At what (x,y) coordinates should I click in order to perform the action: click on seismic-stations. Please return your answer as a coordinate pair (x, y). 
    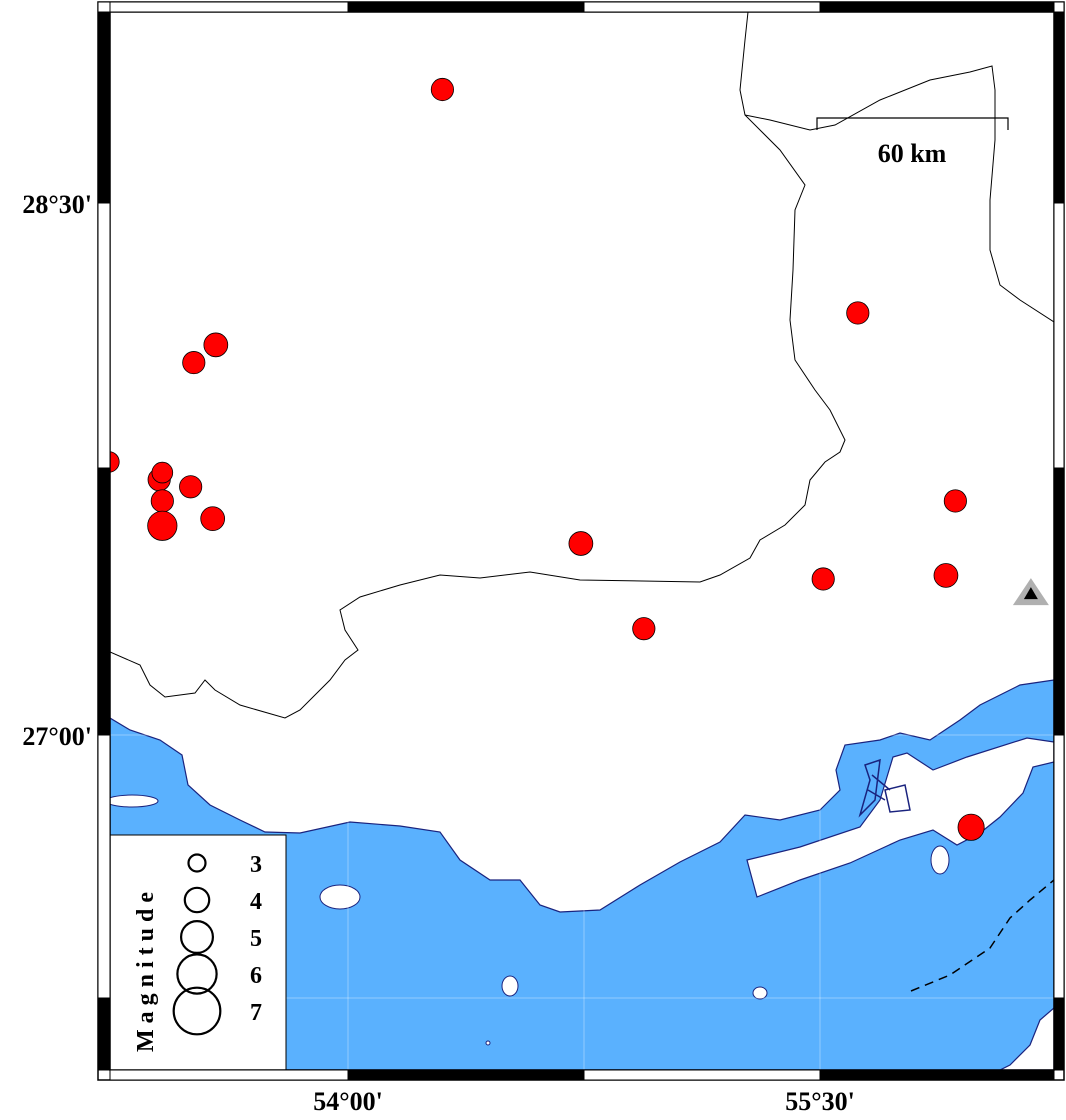
    Looking at the image, I should click on (1030, 592).